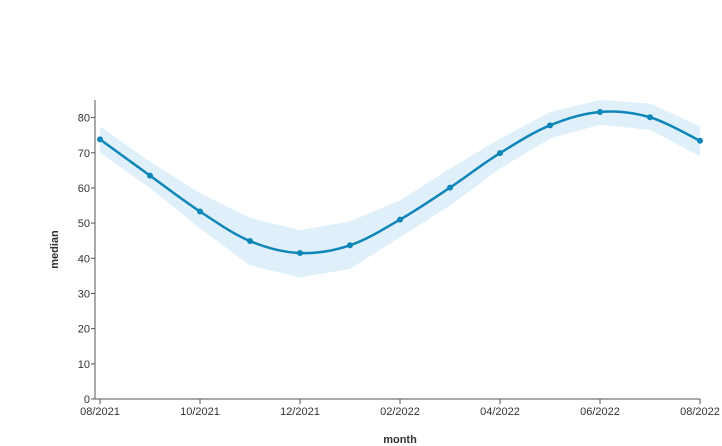  Describe the element at coordinates (600, 412) in the screenshot. I see `x-tick-label: 06/2022` at that location.